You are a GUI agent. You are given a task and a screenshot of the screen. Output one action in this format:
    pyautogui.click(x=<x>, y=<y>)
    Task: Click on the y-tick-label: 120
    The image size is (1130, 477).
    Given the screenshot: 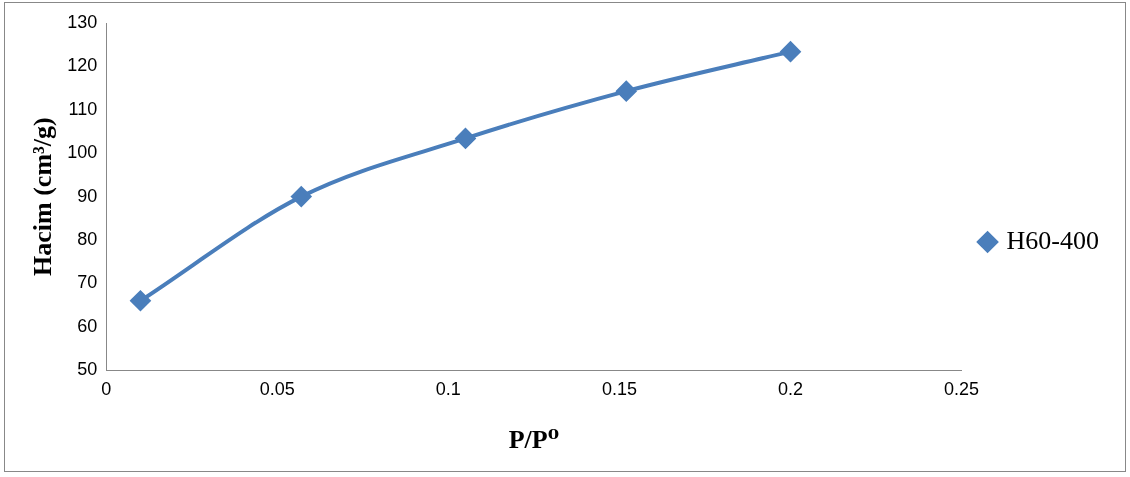 What is the action you would take?
    pyautogui.click(x=82, y=65)
    